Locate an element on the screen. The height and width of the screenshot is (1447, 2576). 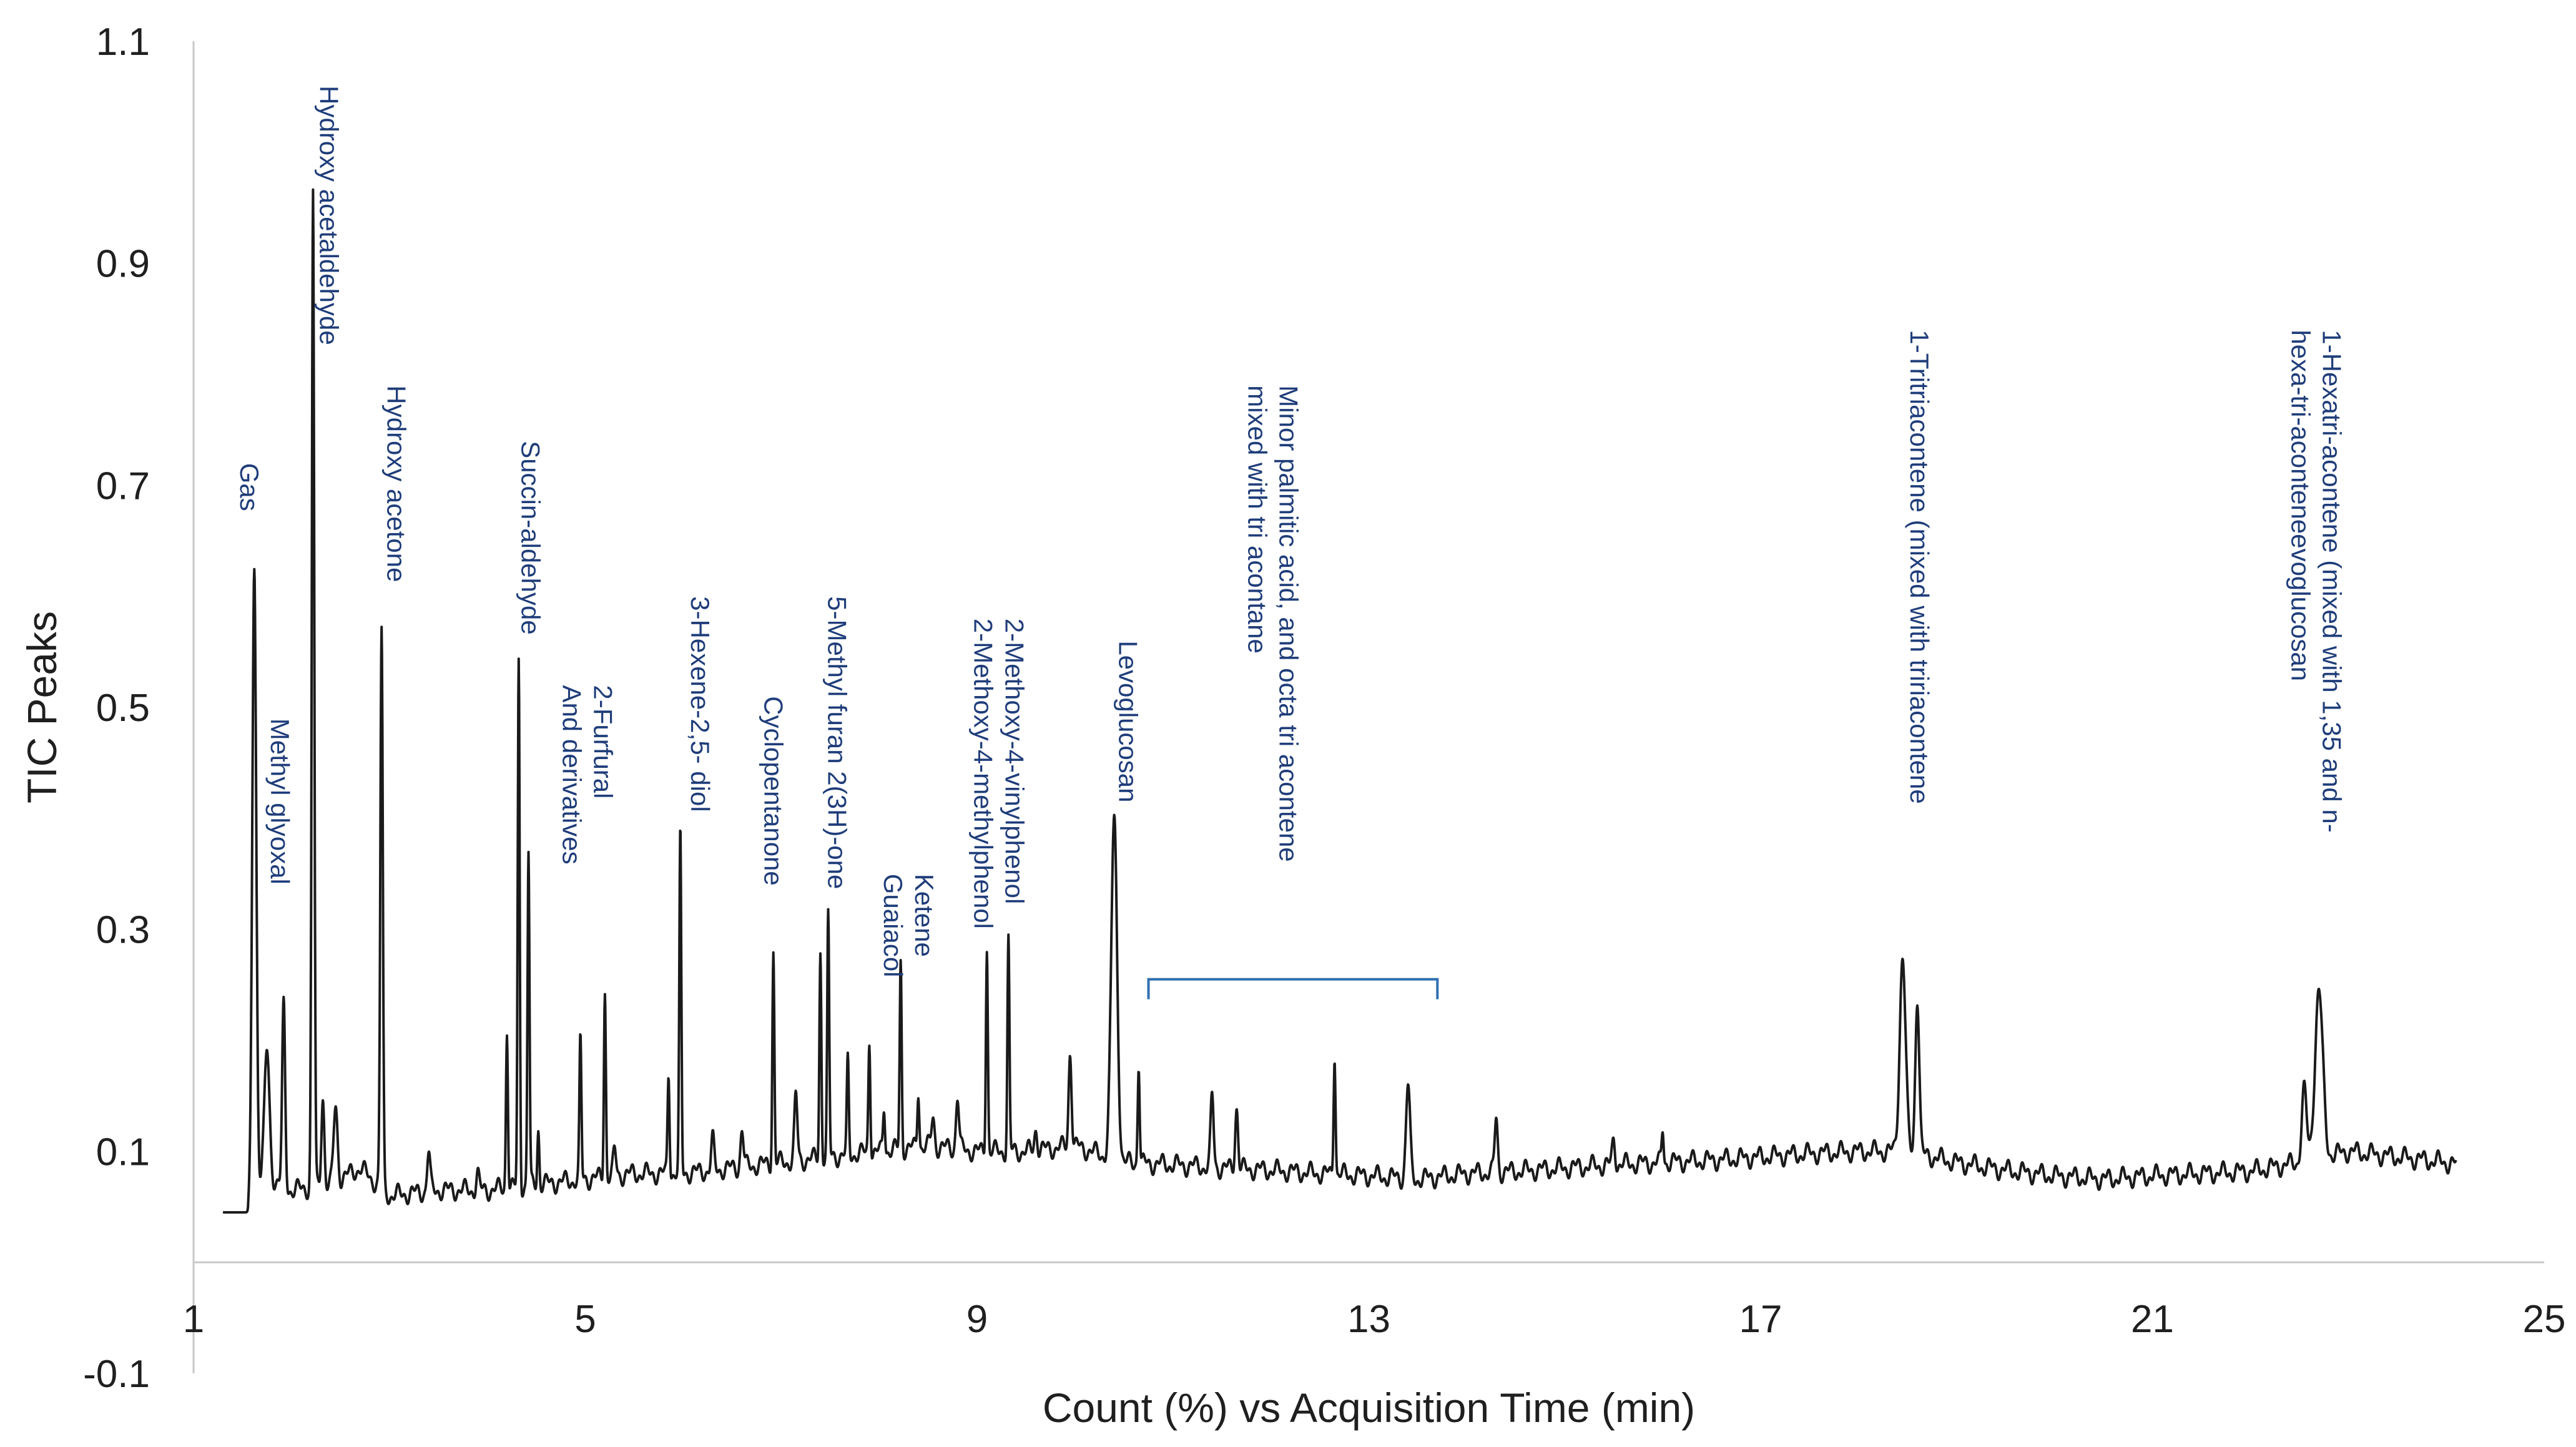
y-tick-label: 0.7 is located at coordinates (123, 486).